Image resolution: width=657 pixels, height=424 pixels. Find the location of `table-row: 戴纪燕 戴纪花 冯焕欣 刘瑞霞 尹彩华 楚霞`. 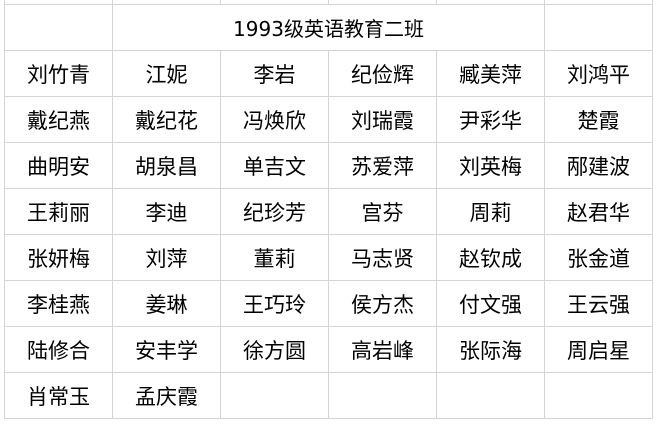

table-row: 戴纪燕 戴纪花 冯焕欣 刘瑞霞 尹彩华 楚霞 is located at coordinates (328, 119).